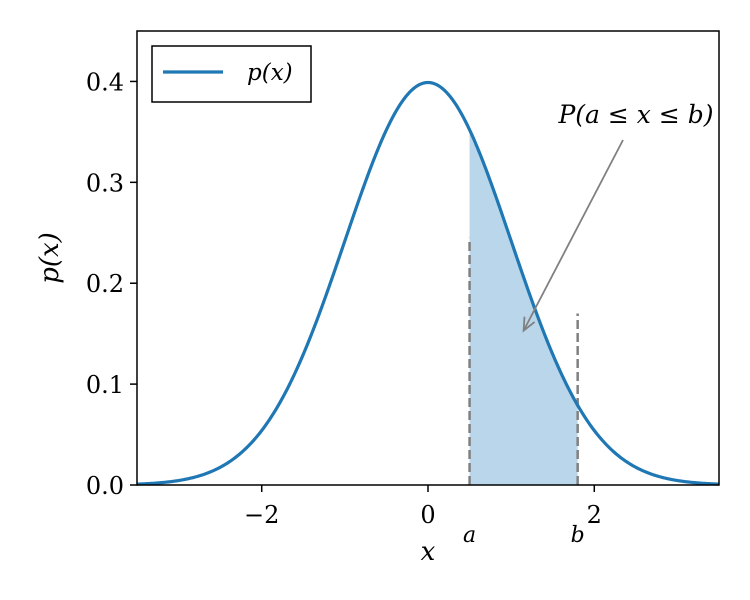 The height and width of the screenshot is (600, 750). What do you see at coordinates (578, 535) in the screenshot?
I see `marker-b-label: b` at bounding box center [578, 535].